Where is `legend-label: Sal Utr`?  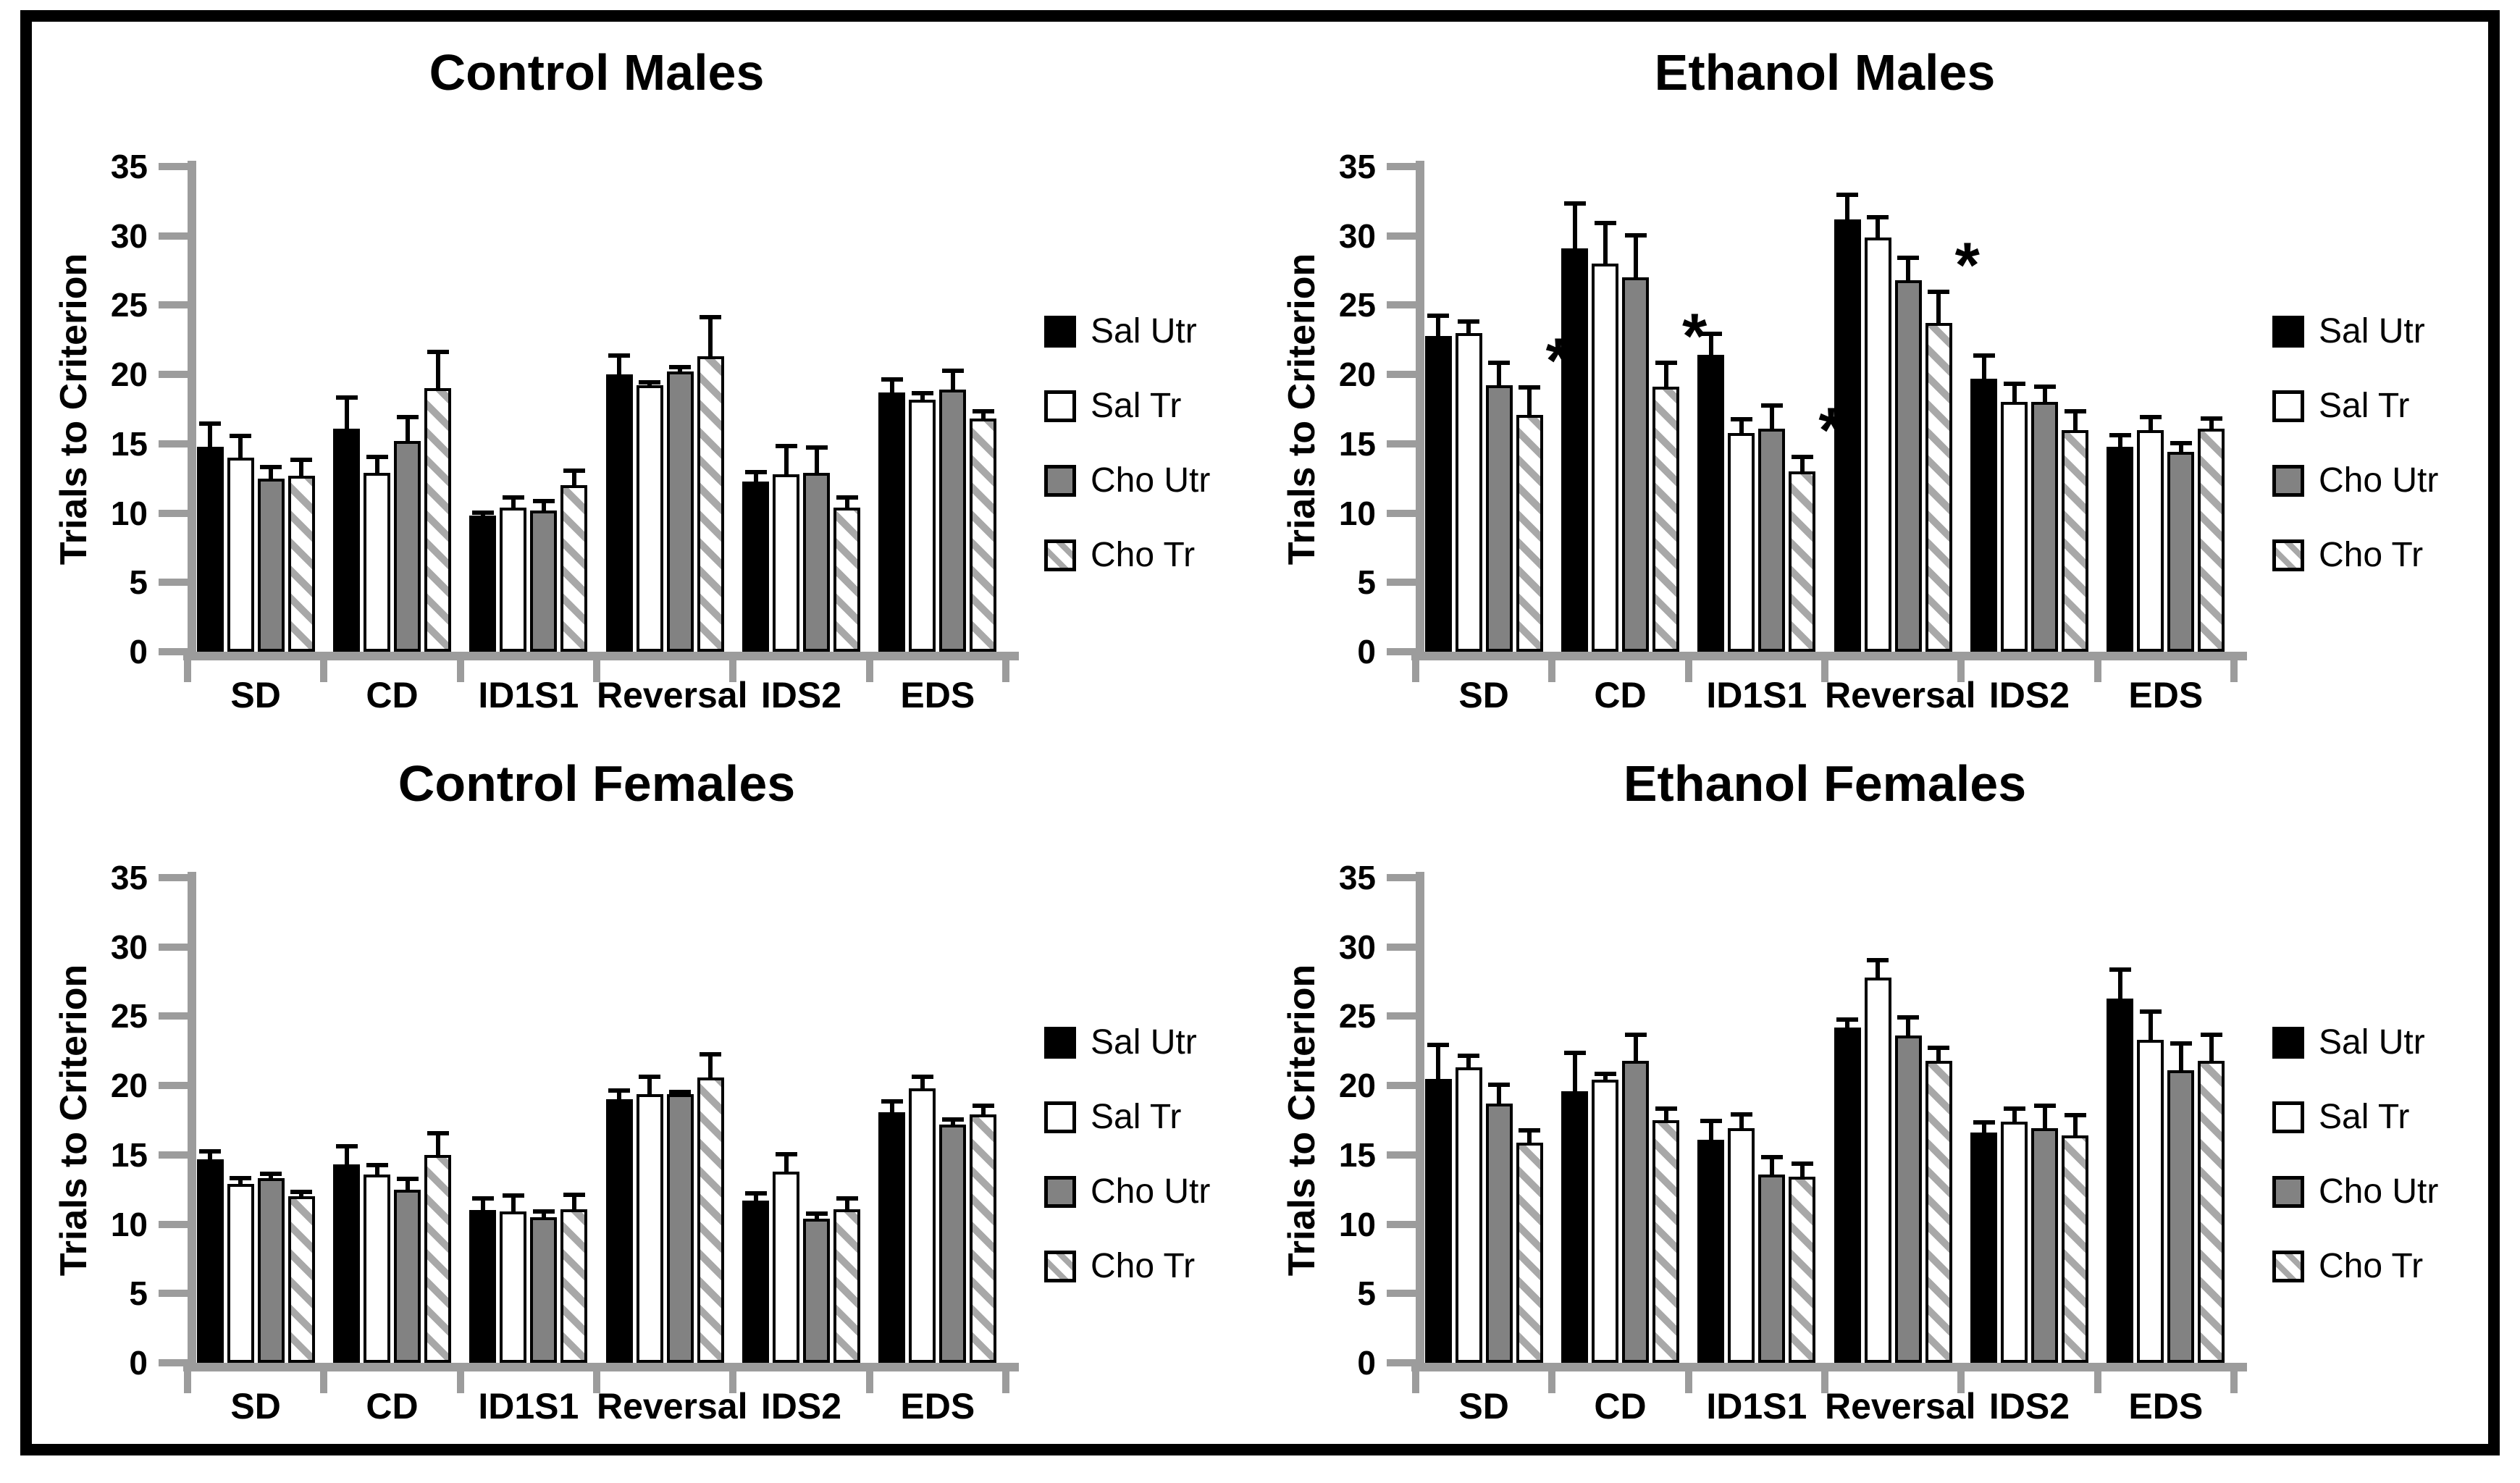 legend-label: Sal Utr is located at coordinates (2372, 331).